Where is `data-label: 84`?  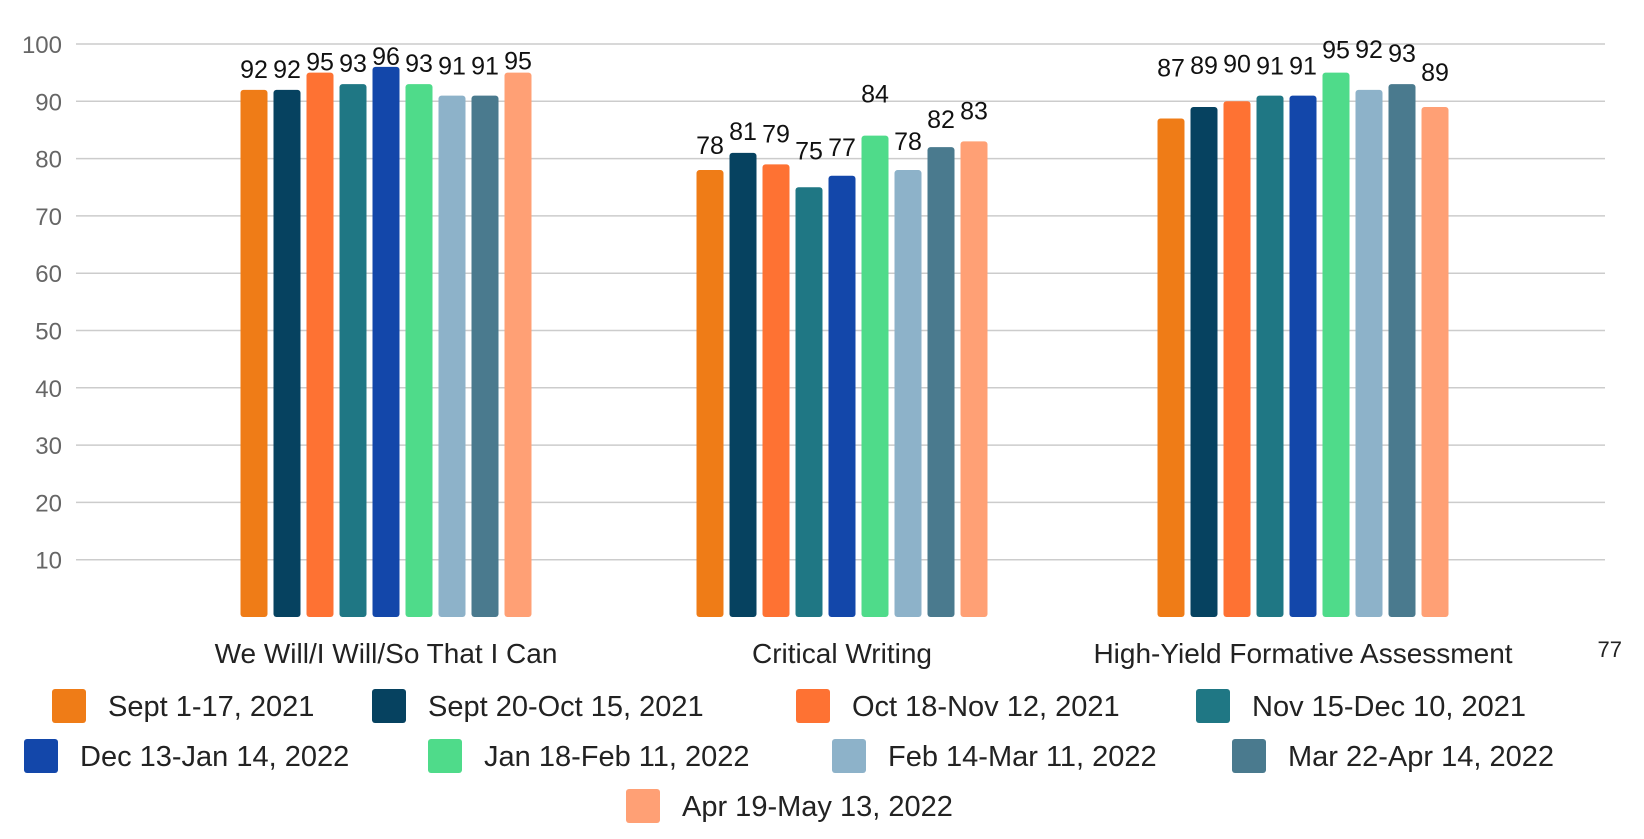 data-label: 84 is located at coordinates (875, 95).